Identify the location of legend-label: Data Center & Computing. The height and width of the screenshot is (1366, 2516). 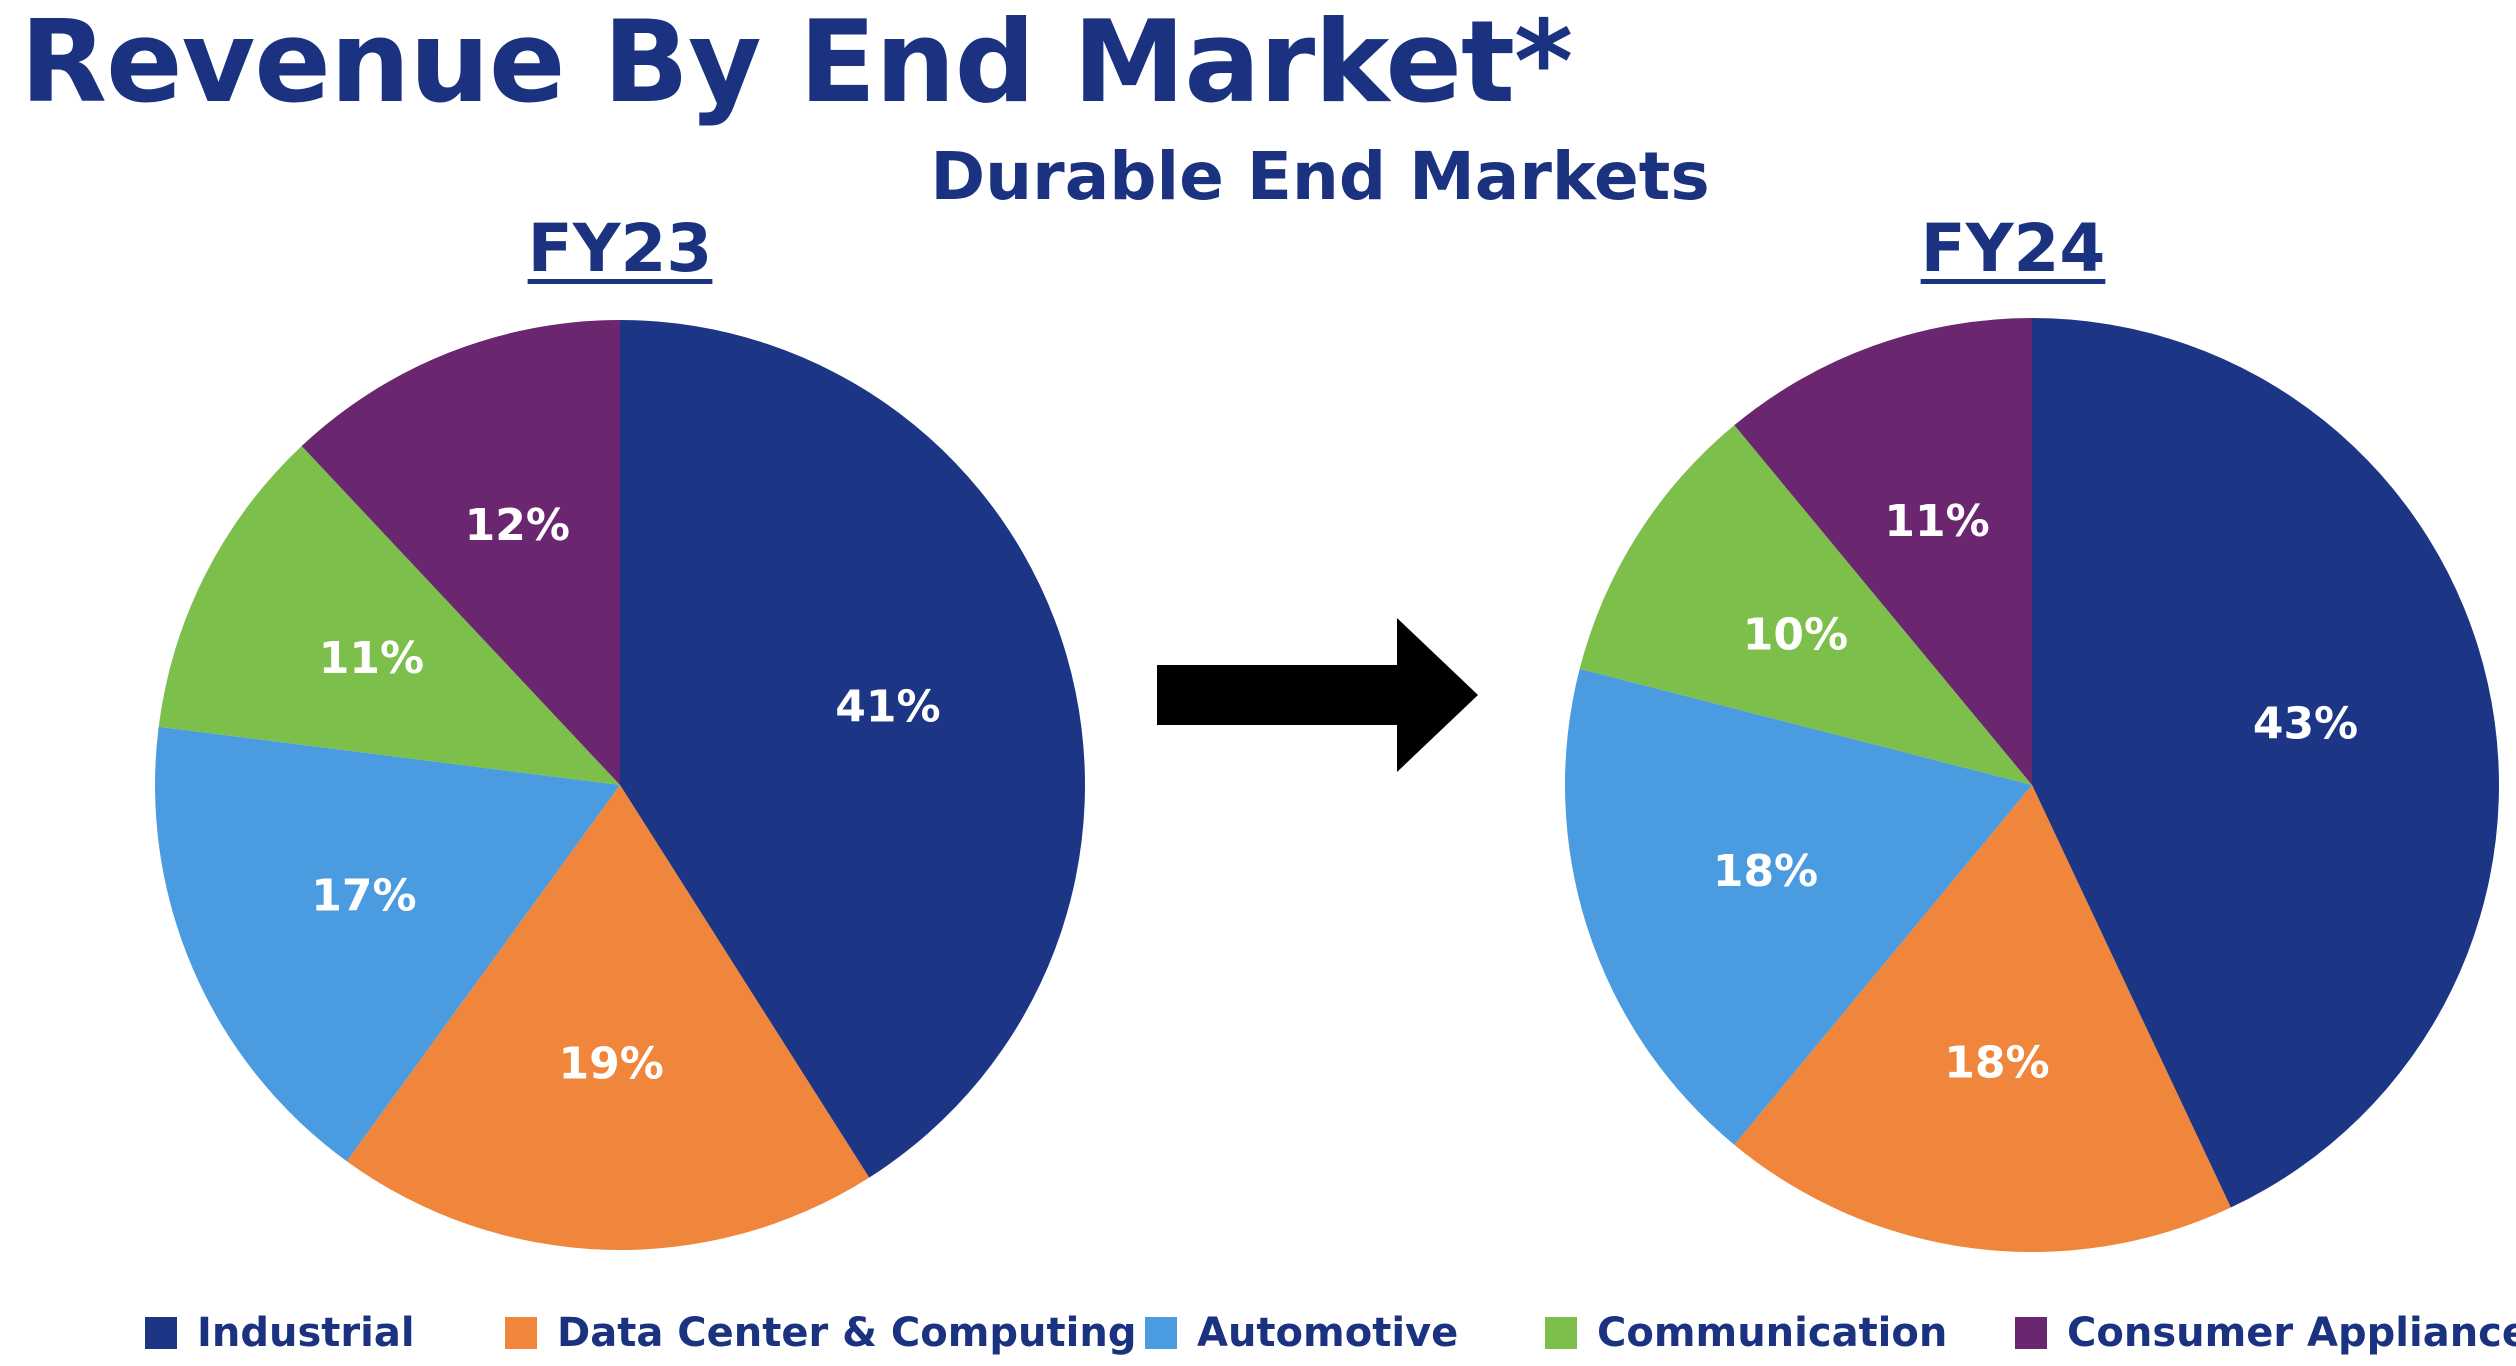
(847, 1333).